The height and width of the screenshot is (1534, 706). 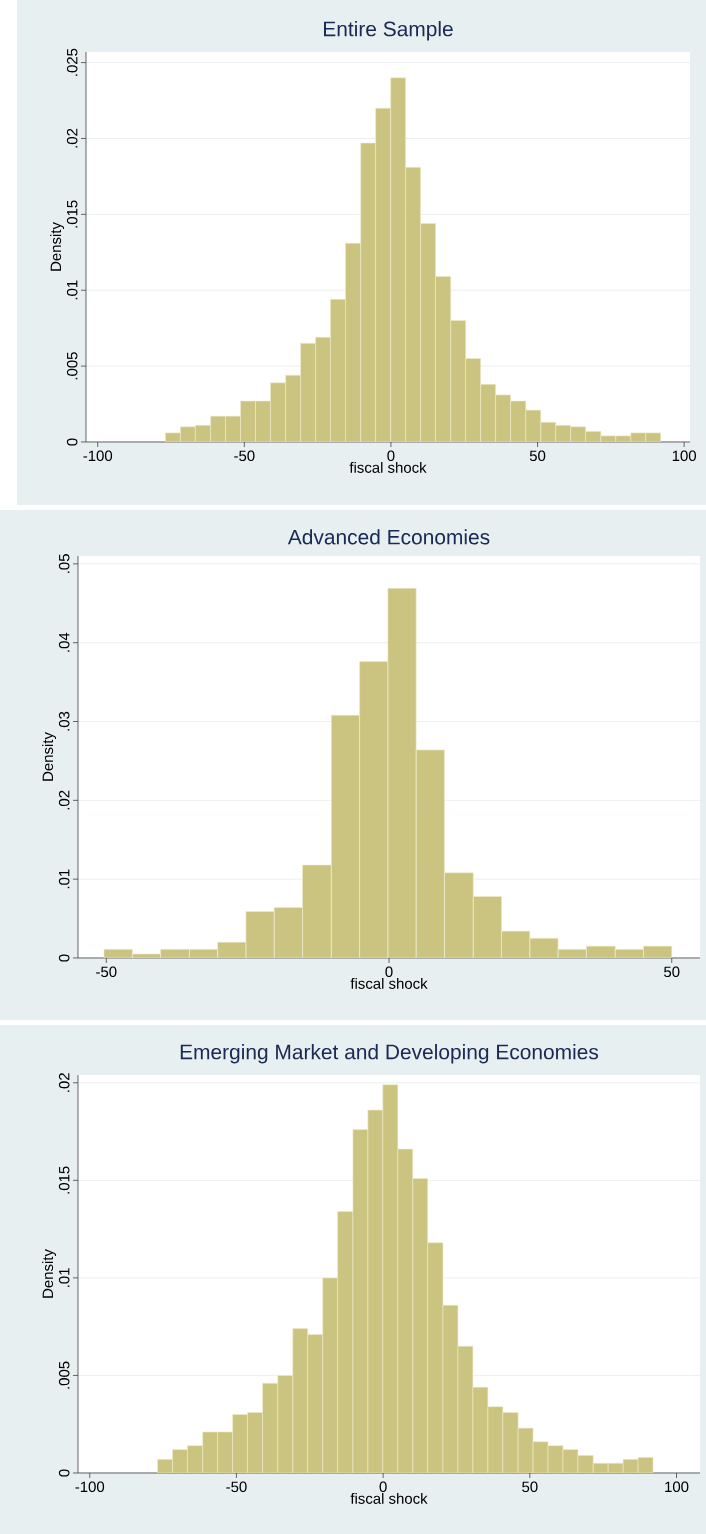 I want to click on y-tick-label: .025, so click(x=72, y=62).